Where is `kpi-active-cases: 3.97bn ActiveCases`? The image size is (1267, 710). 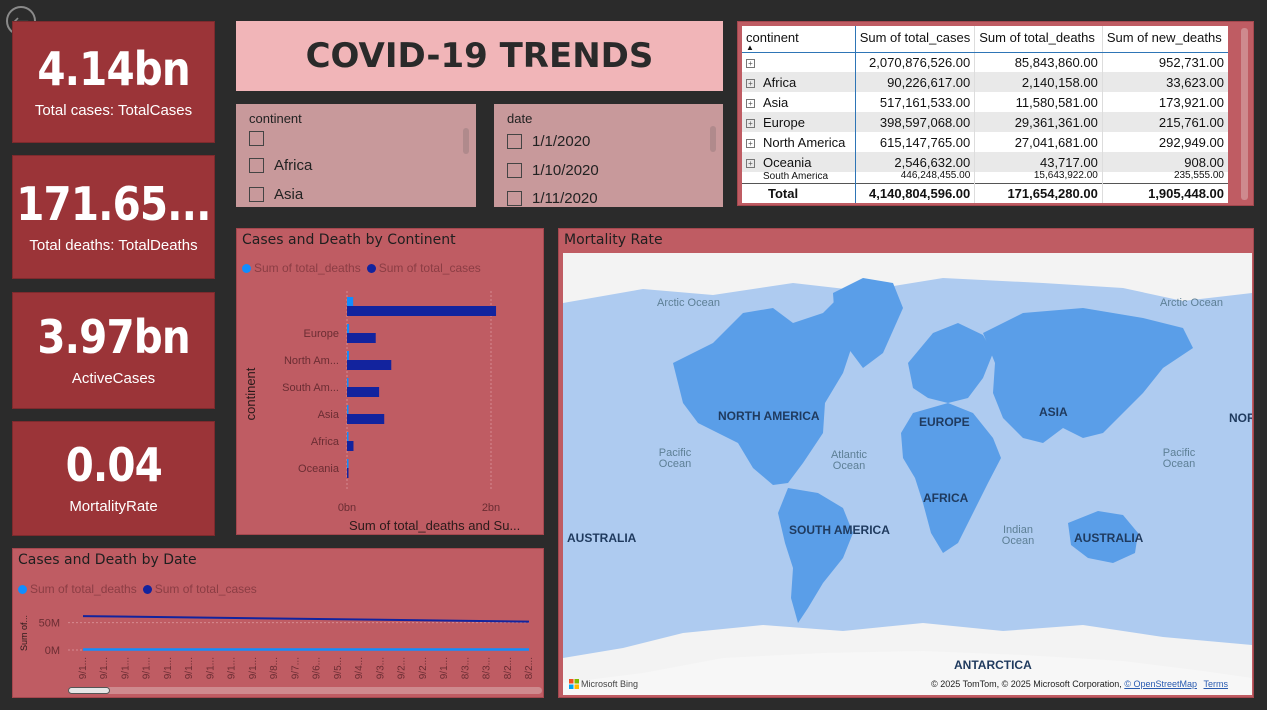 kpi-active-cases: 3.97bn ActiveCases is located at coordinates (113, 350).